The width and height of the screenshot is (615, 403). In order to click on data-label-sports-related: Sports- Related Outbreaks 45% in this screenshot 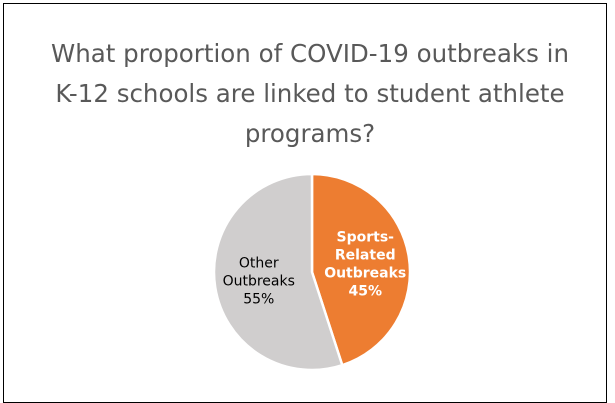, I will do `click(365, 265)`.